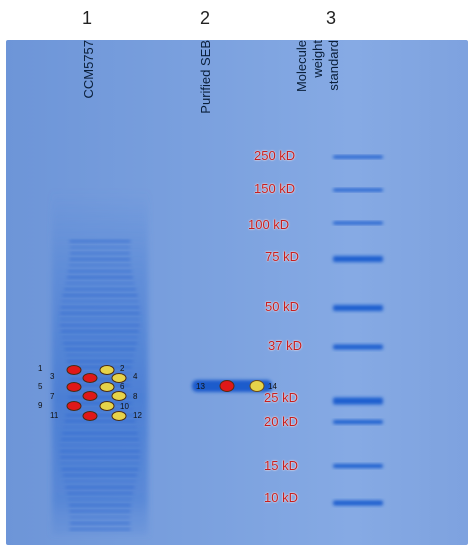  I want to click on spot-number-7: 7, so click(52, 396).